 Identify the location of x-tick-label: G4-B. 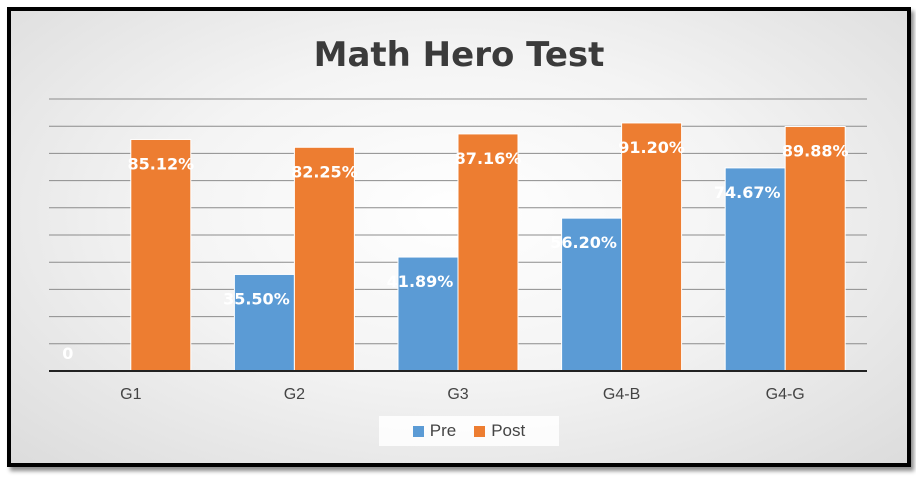
(621, 394).